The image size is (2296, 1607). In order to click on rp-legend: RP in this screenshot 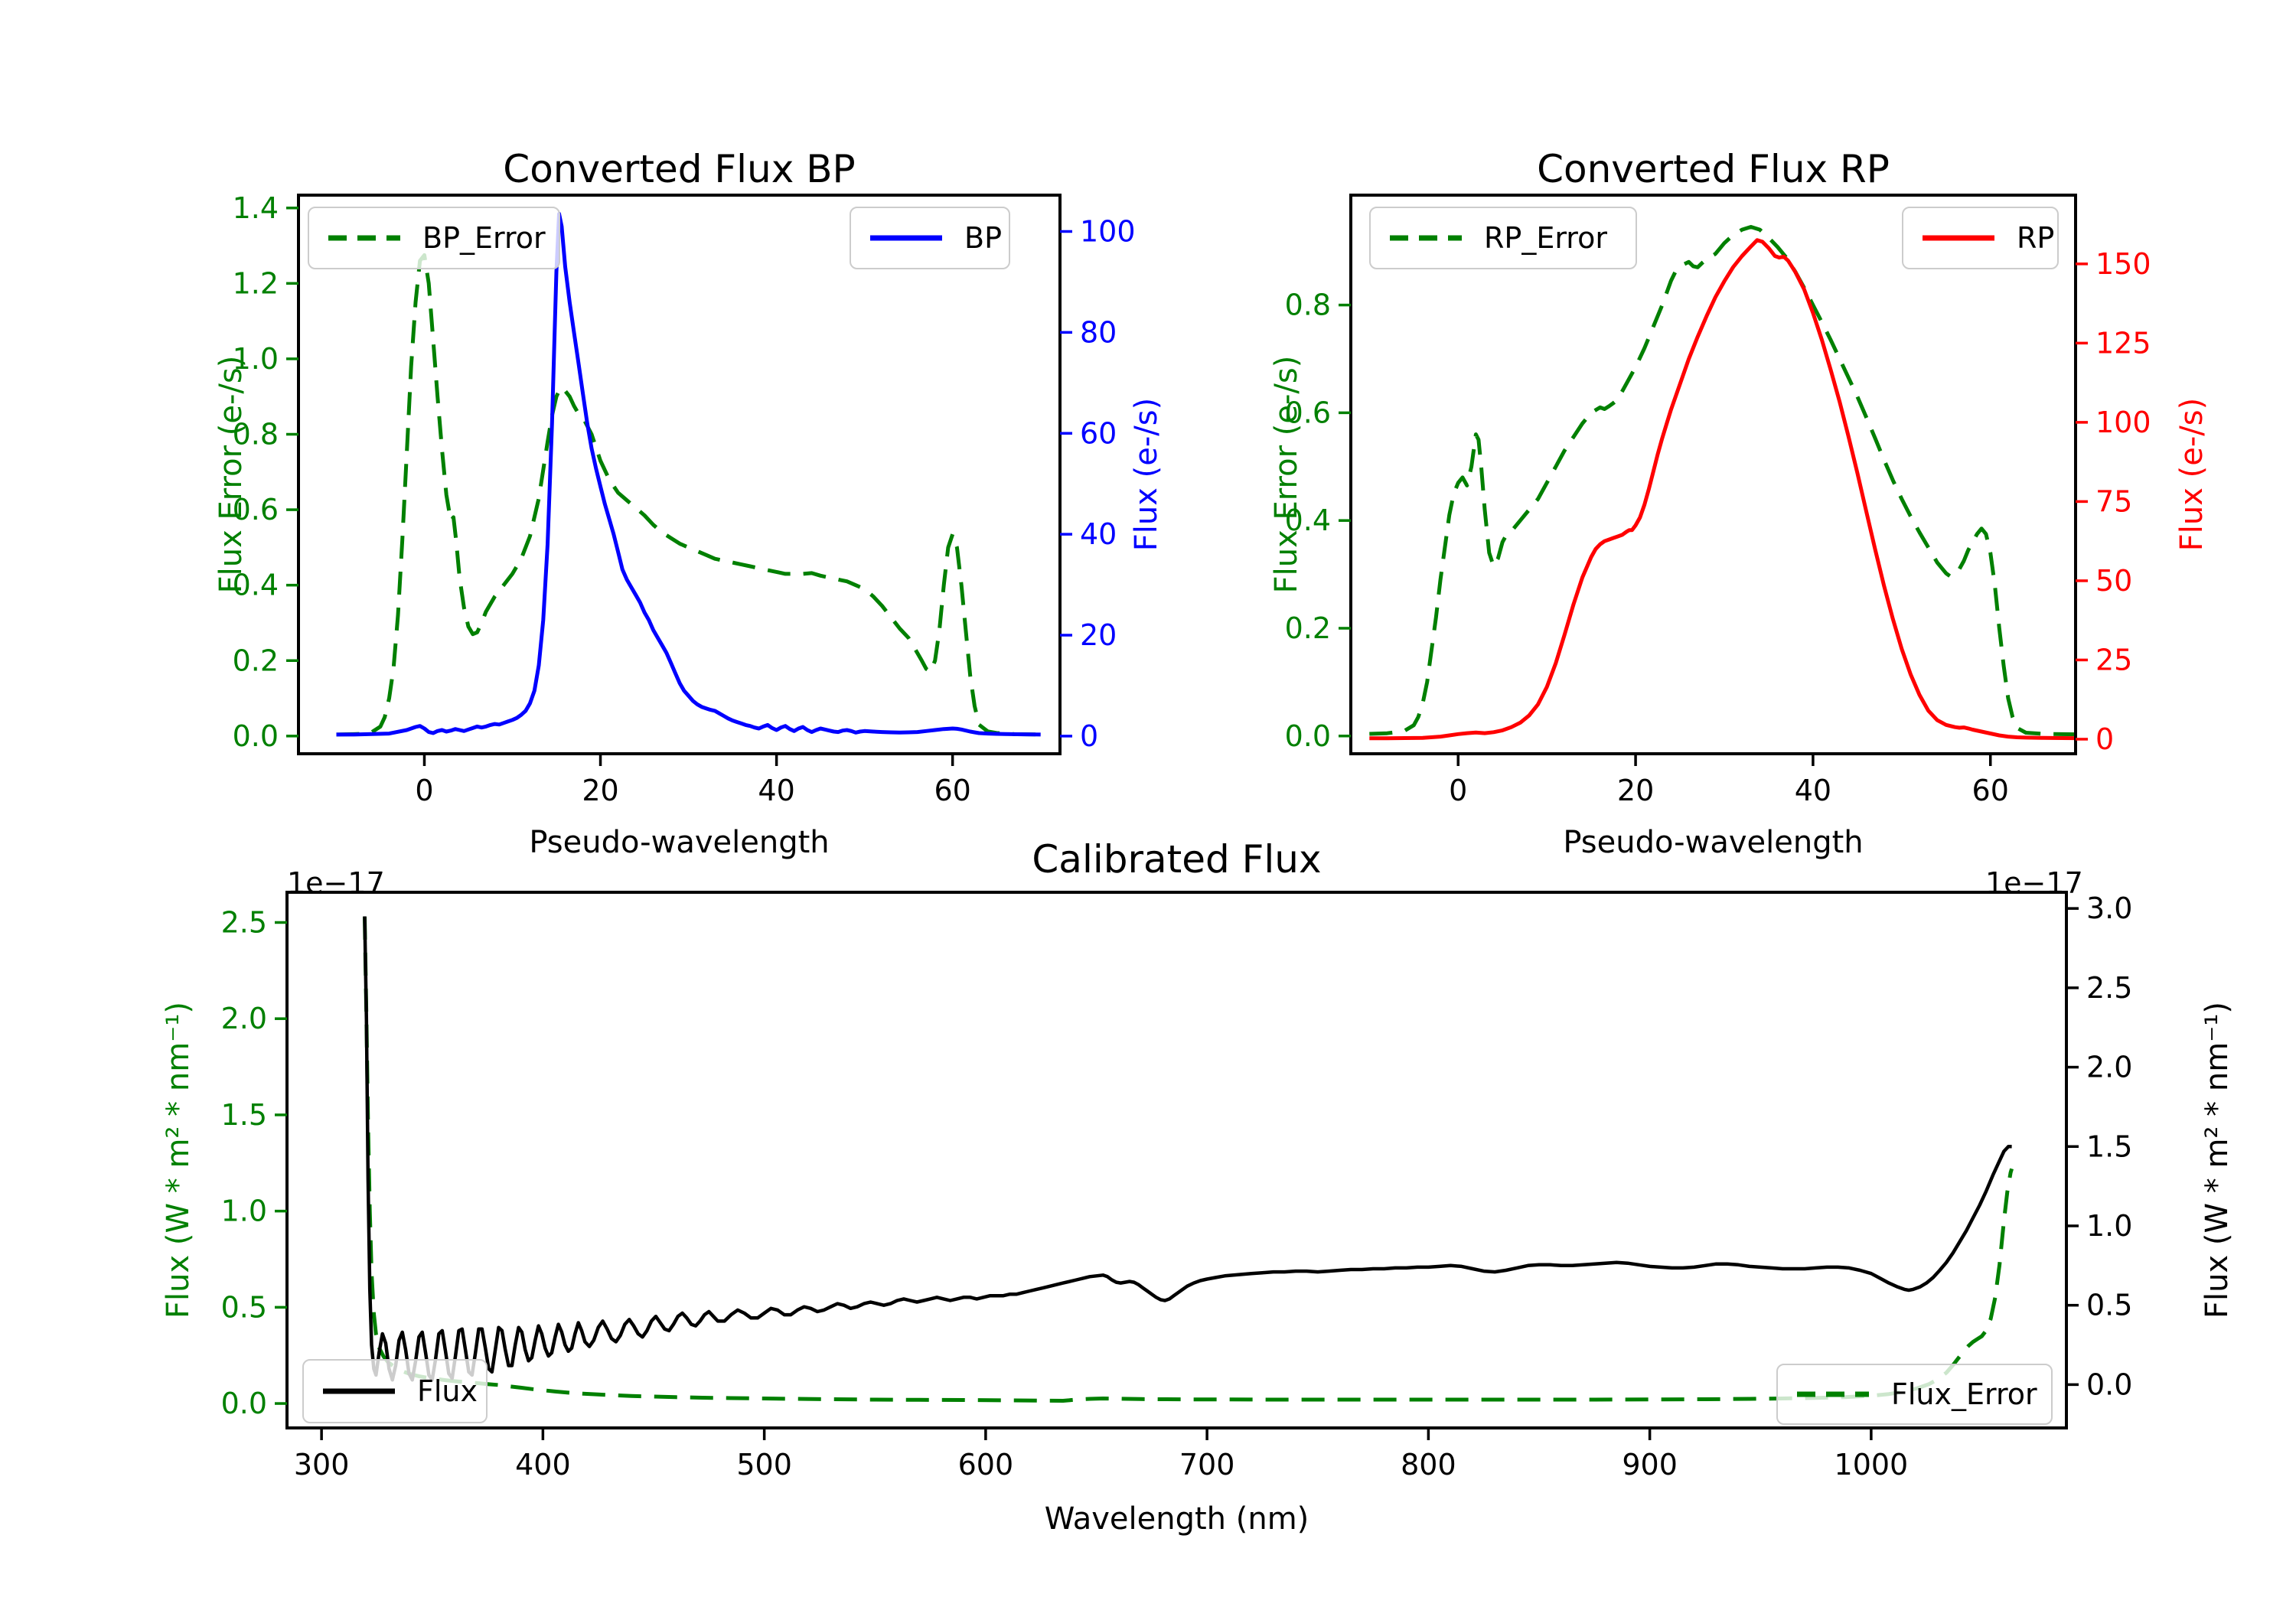, I will do `click(1980, 238)`.